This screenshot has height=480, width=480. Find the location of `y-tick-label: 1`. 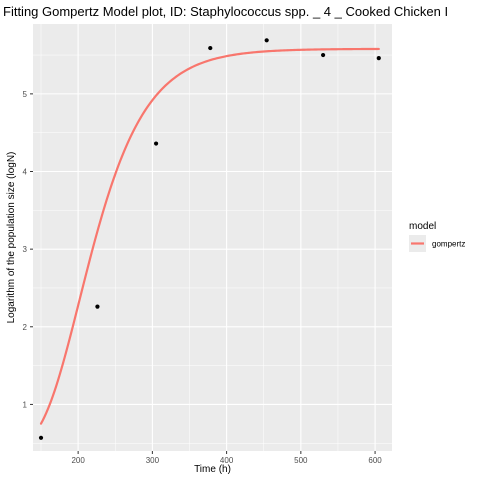

y-tick-label: 1 is located at coordinates (25, 404).